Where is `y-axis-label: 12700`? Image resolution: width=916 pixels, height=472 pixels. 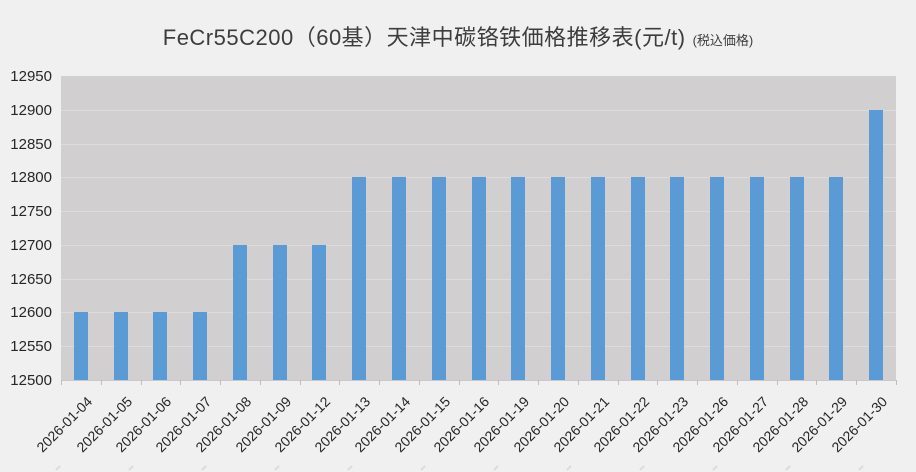
y-axis-label: 12700 is located at coordinates (31, 245).